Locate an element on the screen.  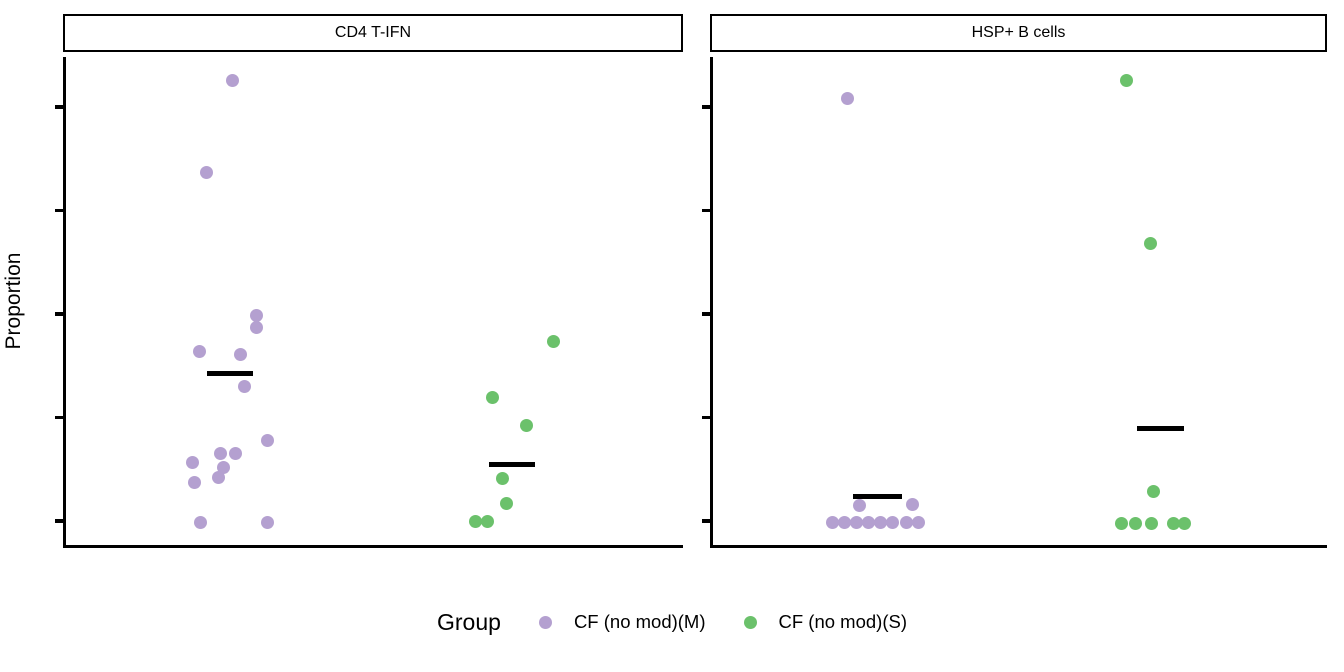
legend: Group CF (no mod)(M) CF (no mod)(S) is located at coordinates (672, 622).